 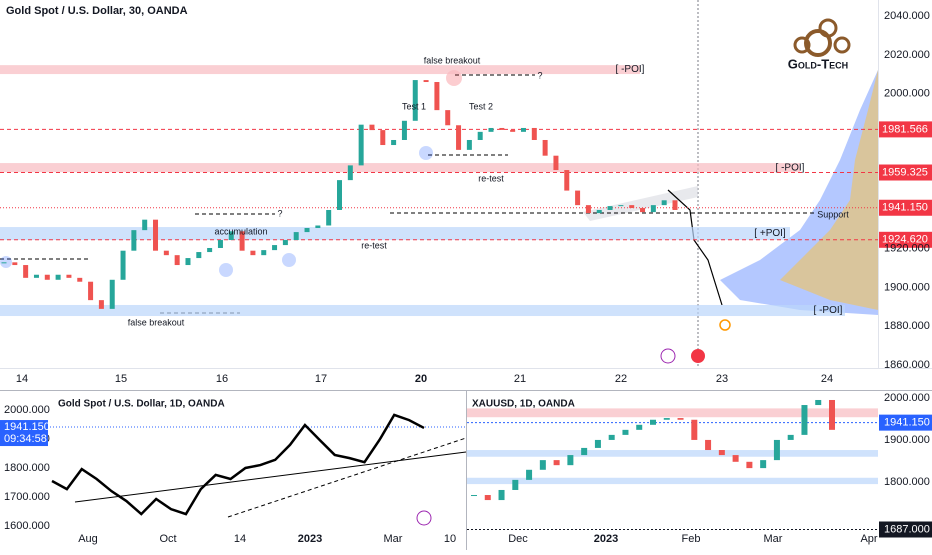 I want to click on annotation: accumulation, so click(x=240, y=231).